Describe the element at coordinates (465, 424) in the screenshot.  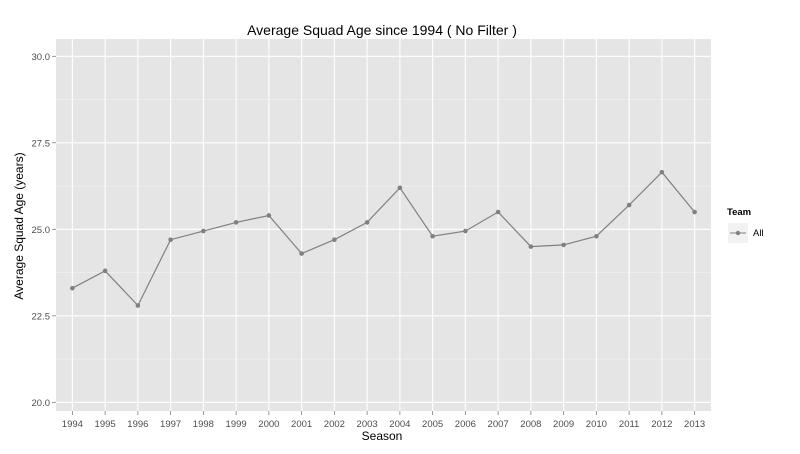
I see `x-tick-label: 2006` at that location.